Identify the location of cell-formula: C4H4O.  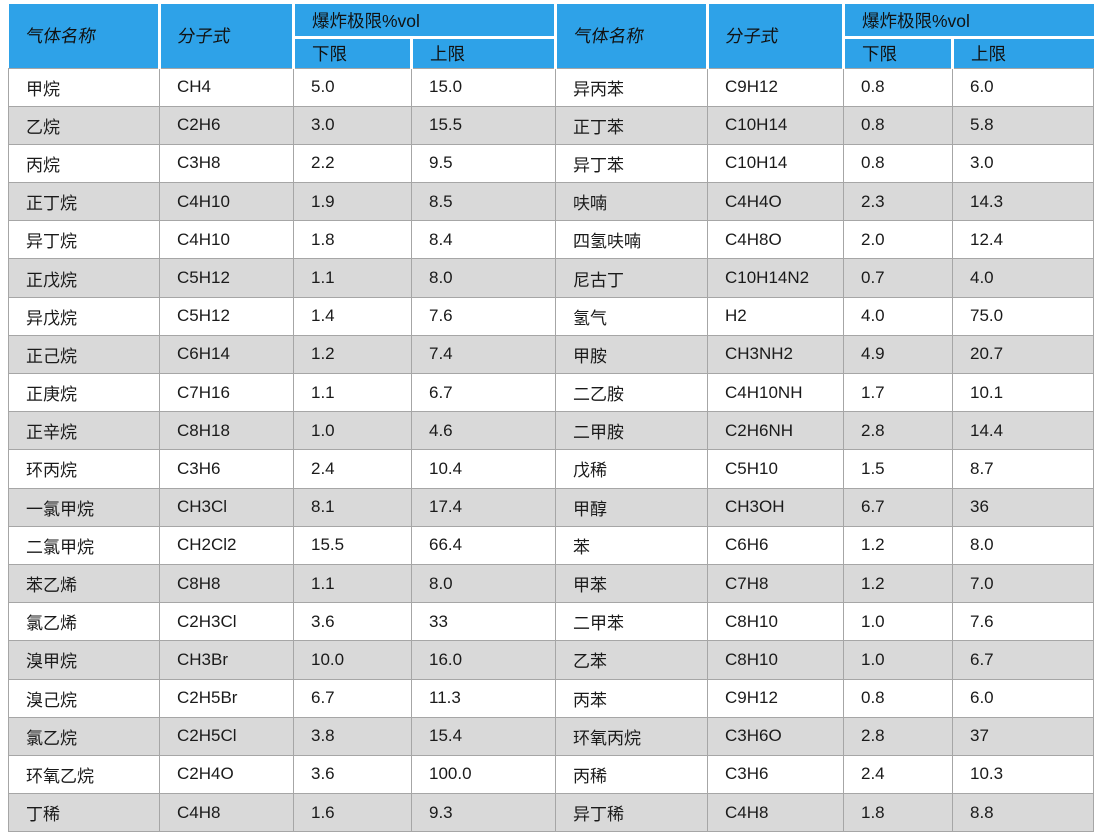
(775, 202).